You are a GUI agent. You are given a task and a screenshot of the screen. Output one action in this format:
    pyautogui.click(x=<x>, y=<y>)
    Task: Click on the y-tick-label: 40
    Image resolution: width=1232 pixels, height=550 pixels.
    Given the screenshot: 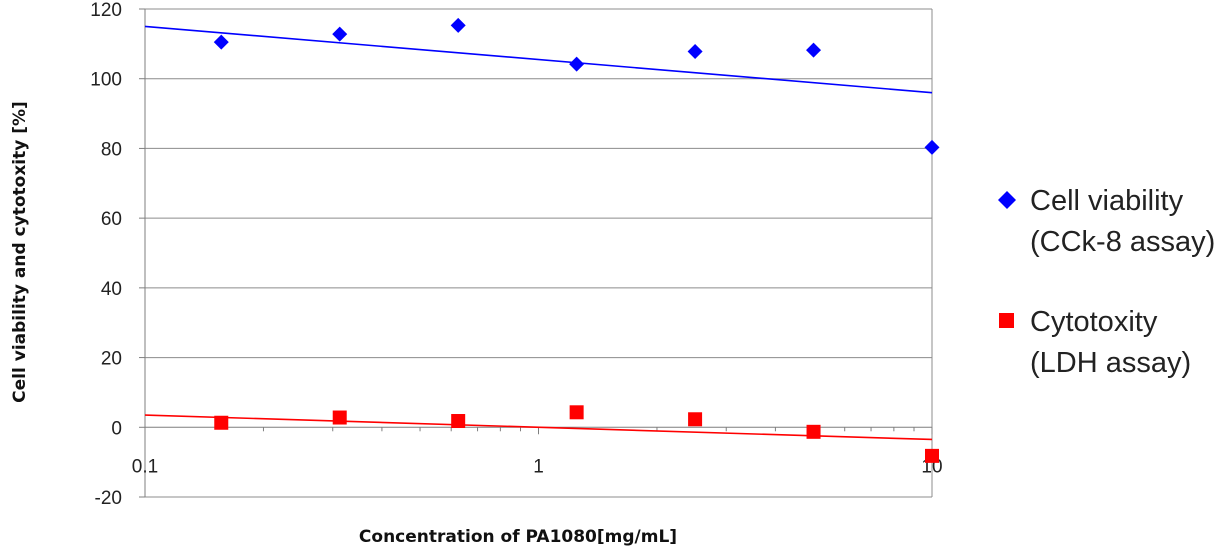 What is the action you would take?
    pyautogui.click(x=111, y=289)
    